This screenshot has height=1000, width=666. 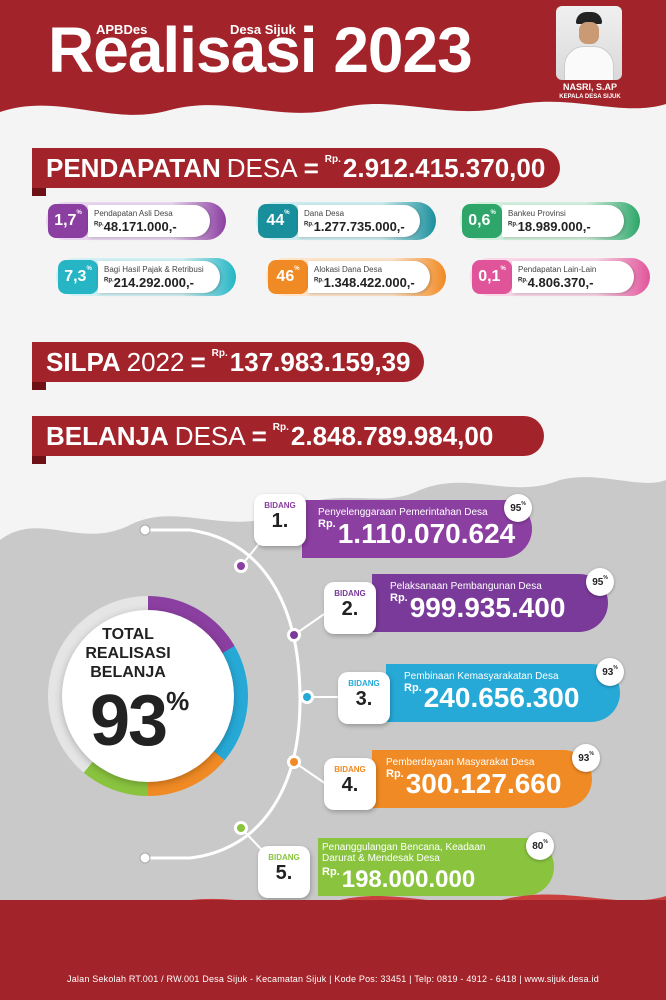 I want to click on pendapatan-amount: 2.912.415.370,00, so click(x=444, y=167).